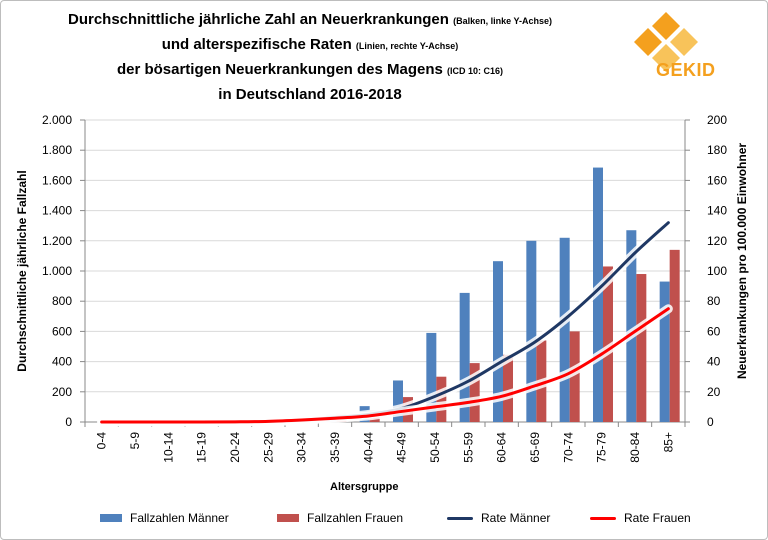 This screenshot has height=540, width=768. Describe the element at coordinates (57, 150) in the screenshot. I see `y-tick-label-left: 1.800` at that location.